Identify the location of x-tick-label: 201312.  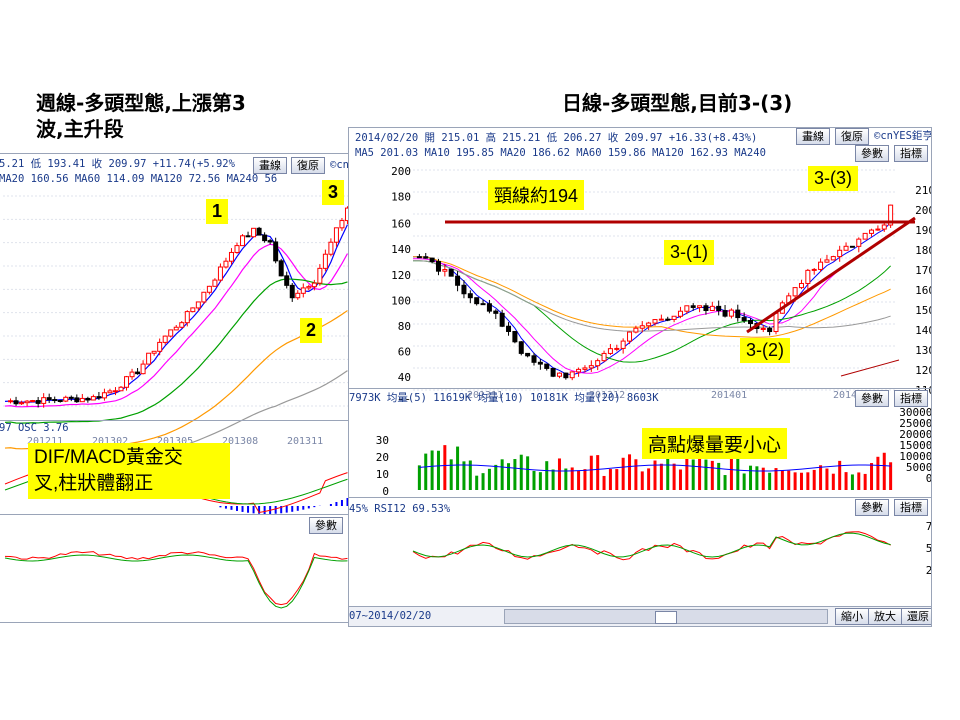
(607, 395).